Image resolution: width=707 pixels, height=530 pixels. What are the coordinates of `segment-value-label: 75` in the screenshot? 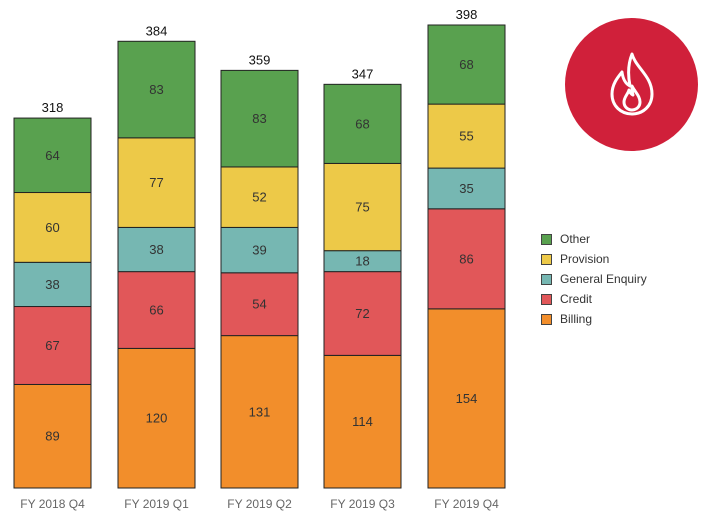 It's located at (362, 207).